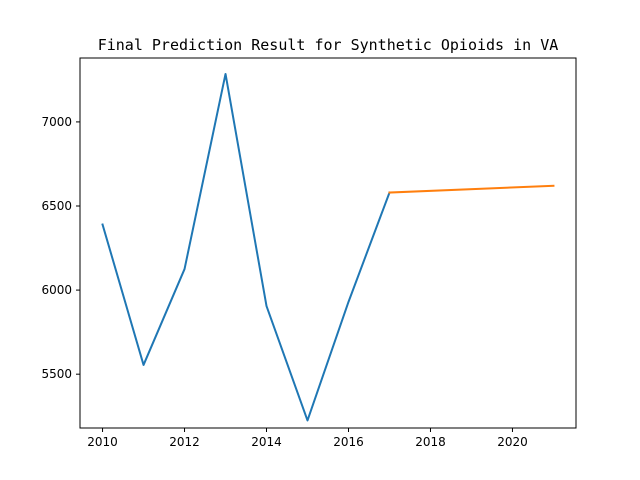  What do you see at coordinates (56, 122) in the screenshot?
I see `y-tick-label: 7000` at bounding box center [56, 122].